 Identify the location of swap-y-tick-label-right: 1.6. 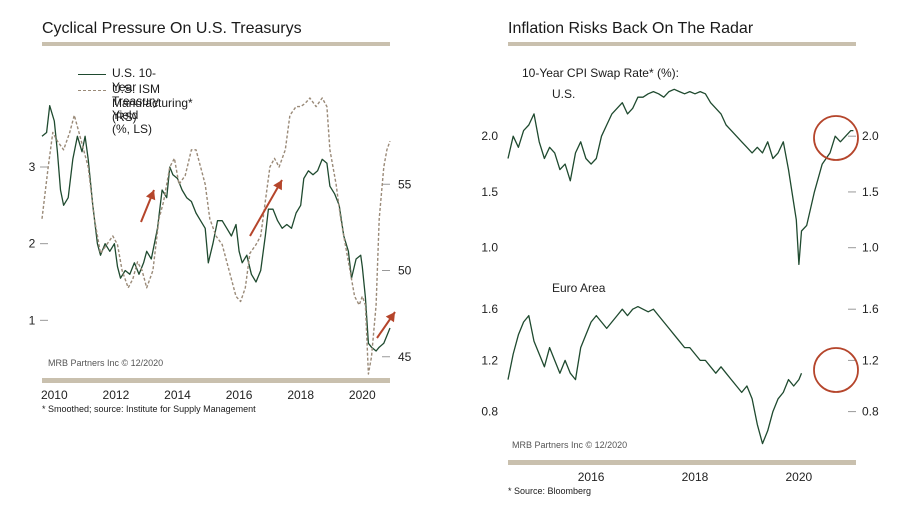
(870, 309).